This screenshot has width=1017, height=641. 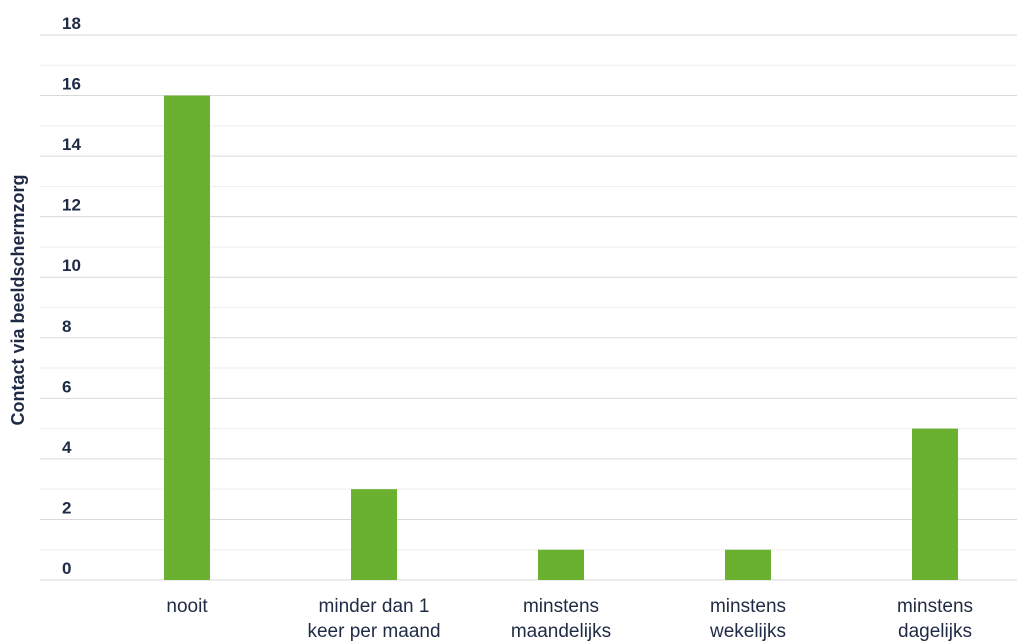 What do you see at coordinates (935, 631) in the screenshot?
I see `x-category-label: dagelijks` at bounding box center [935, 631].